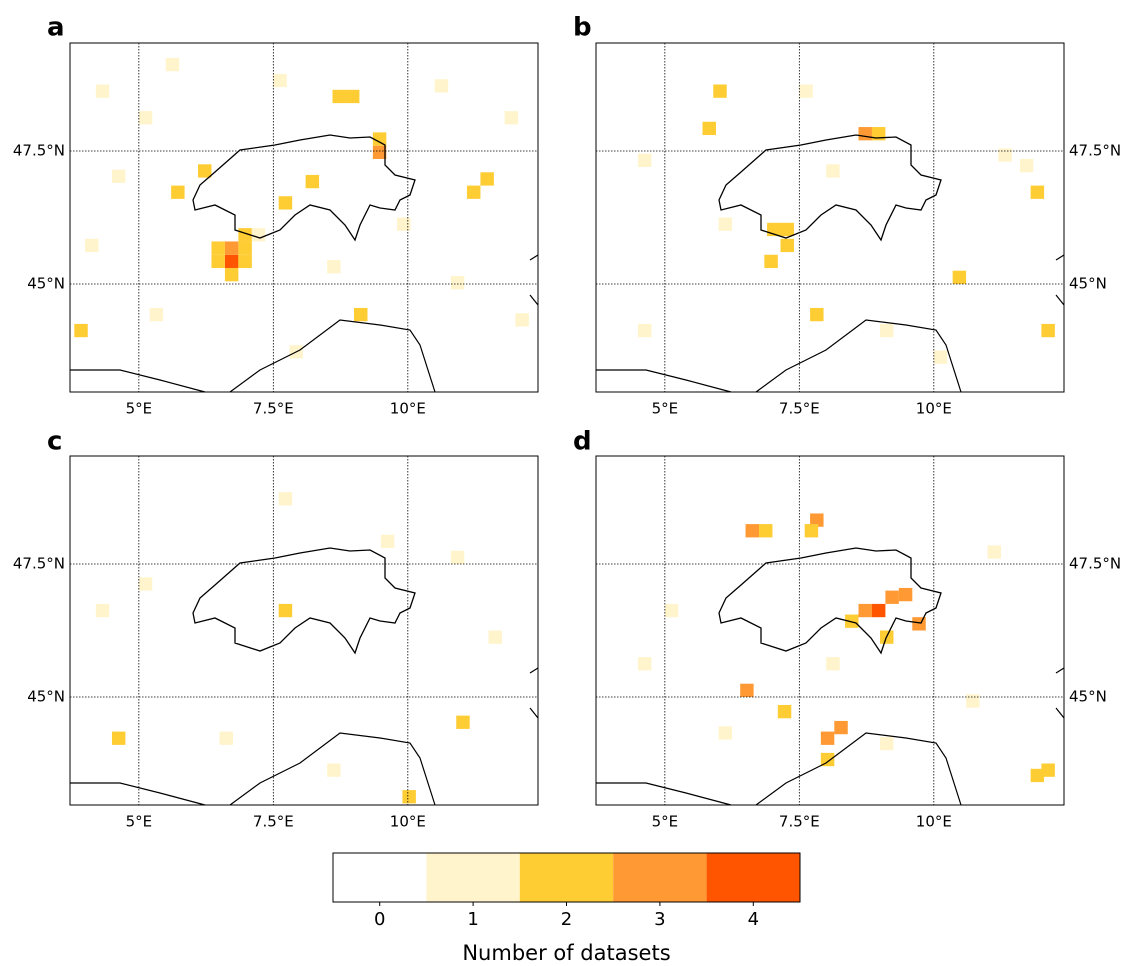 This screenshot has height=966, width=1128. I want to click on panel-label: c, so click(54, 442).